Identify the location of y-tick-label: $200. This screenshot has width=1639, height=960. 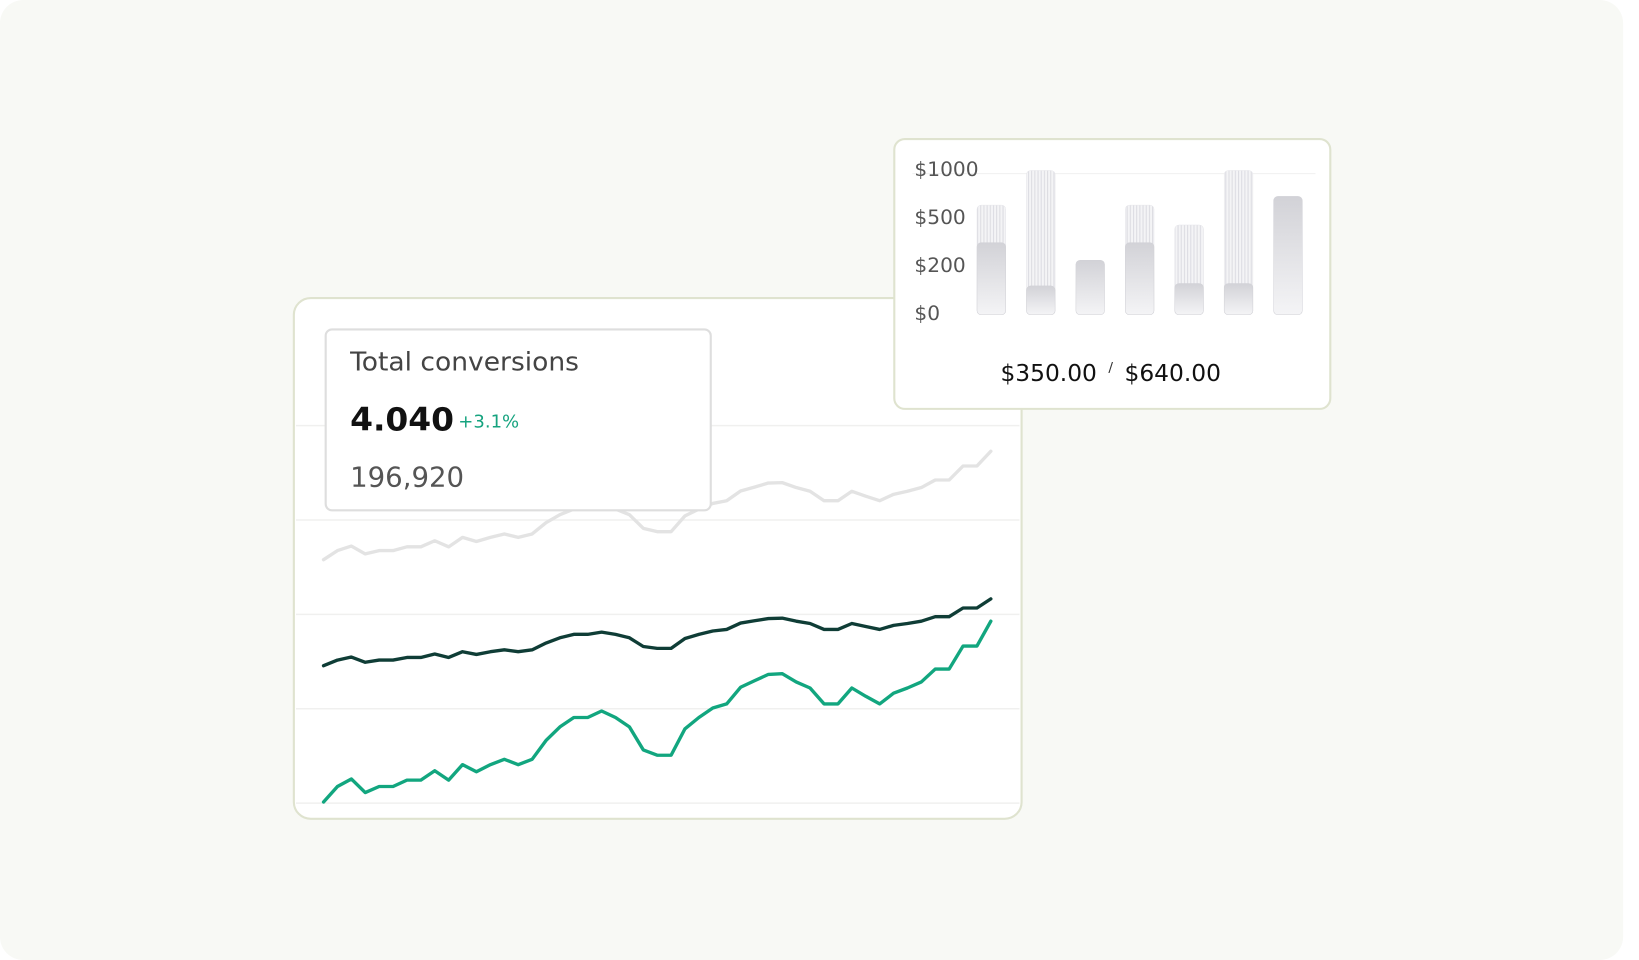
(939, 265).